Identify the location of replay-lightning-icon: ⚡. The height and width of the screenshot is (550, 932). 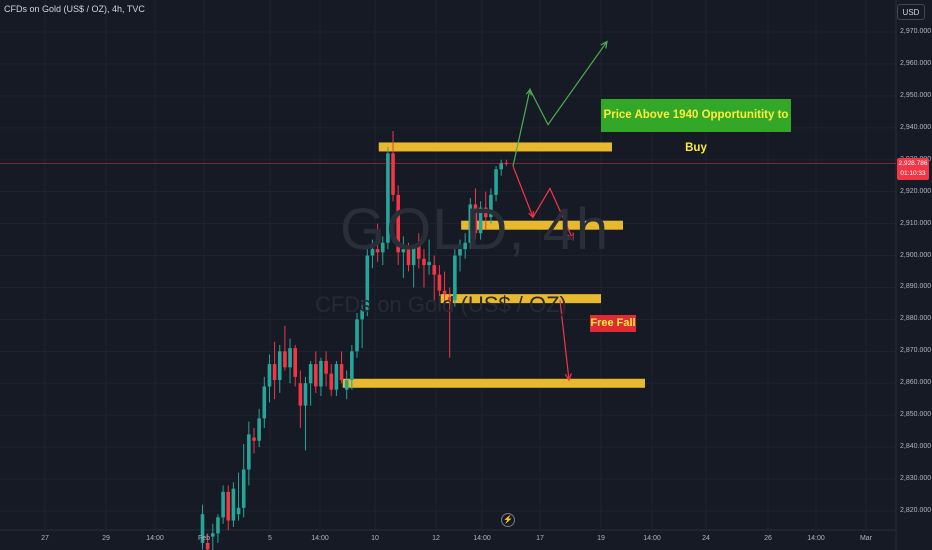
(508, 520).